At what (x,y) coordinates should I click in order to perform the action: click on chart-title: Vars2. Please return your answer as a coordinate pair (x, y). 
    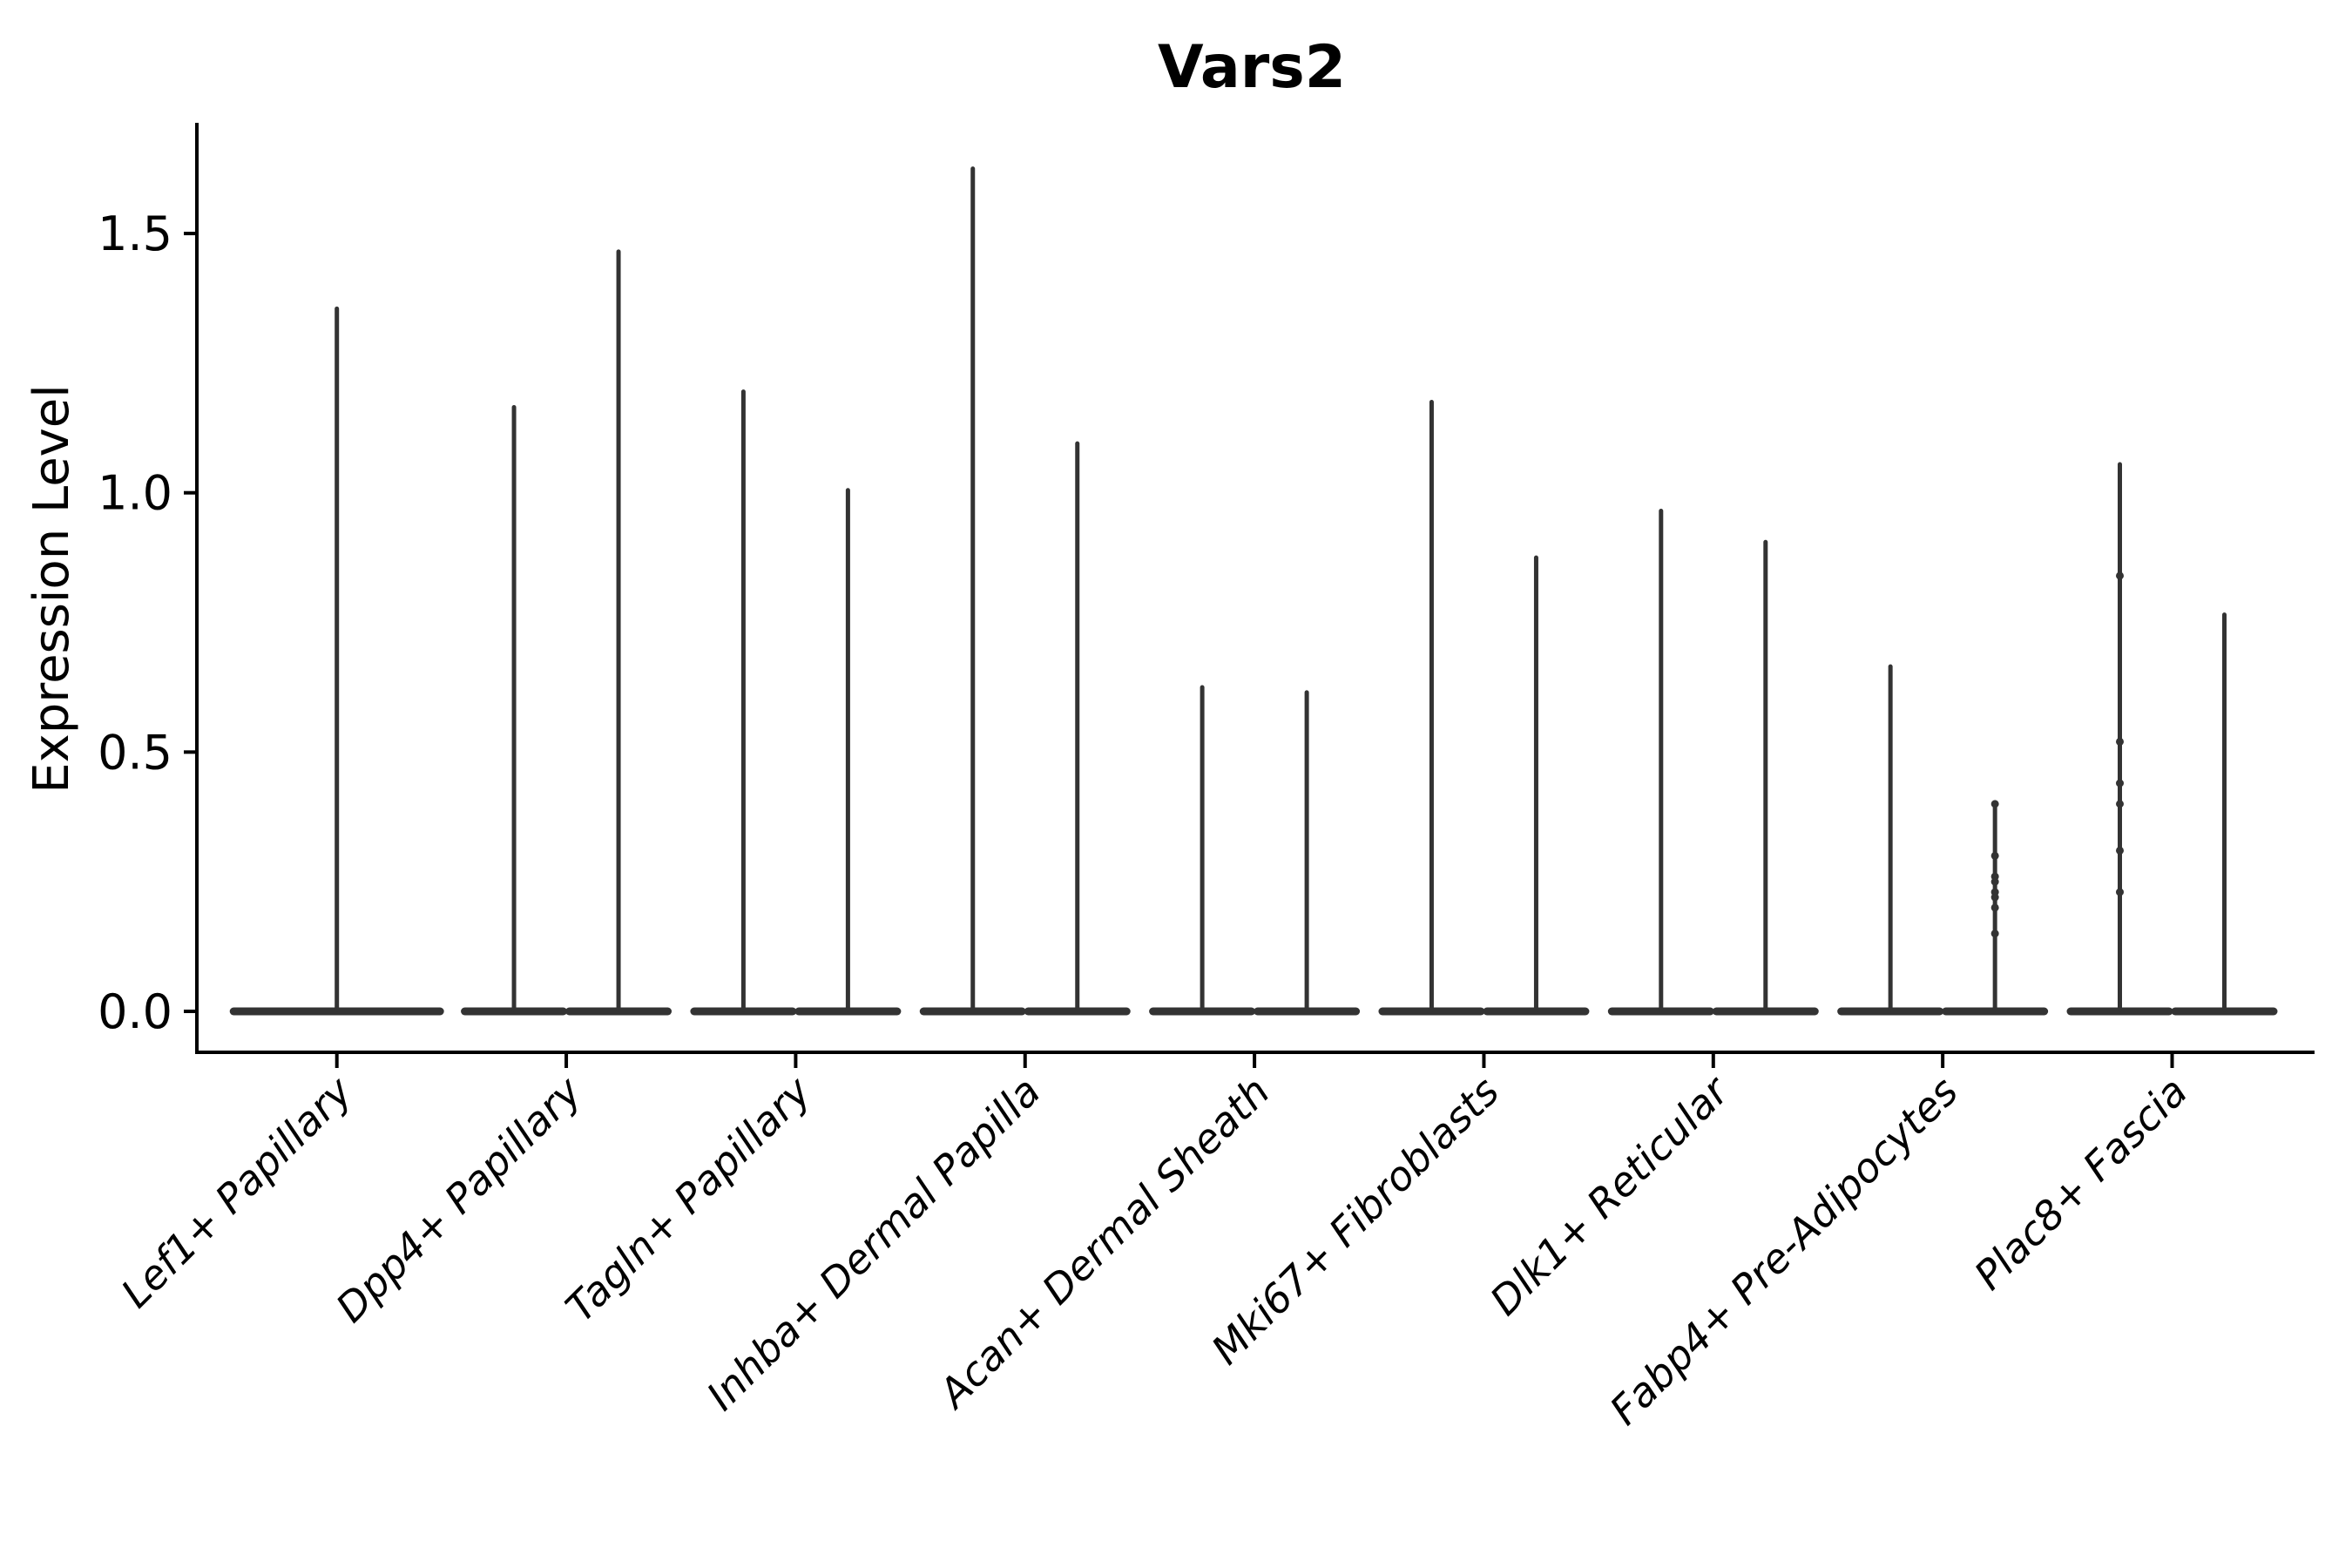
    Looking at the image, I should click on (1252, 67).